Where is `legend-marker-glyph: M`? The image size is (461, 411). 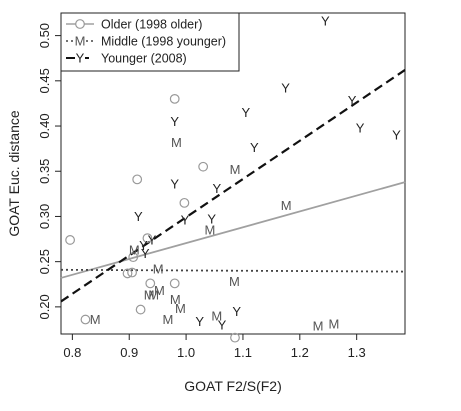
legend-marker-glyph: M is located at coordinates (80, 41).